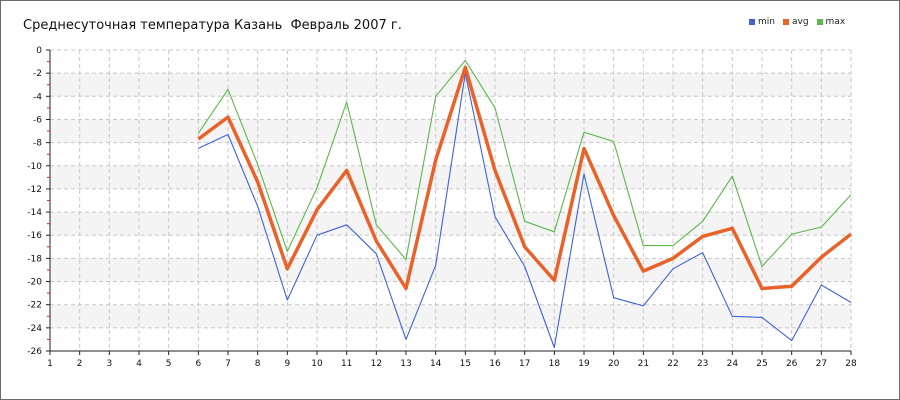  I want to click on legend-item-avg: avg, so click(795, 22).